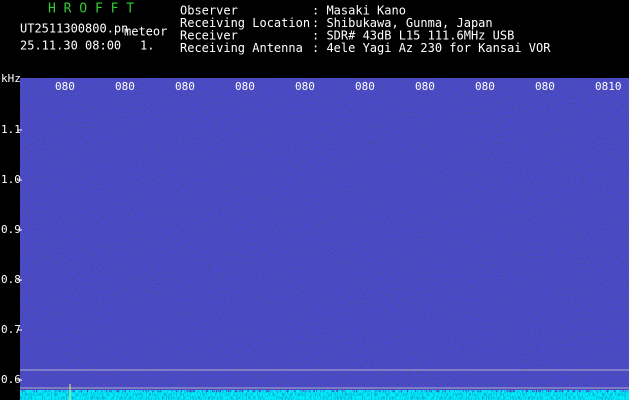 The image size is (629, 400). Describe the element at coordinates (147, 46) in the screenshot. I see `channel: 1.` at that location.